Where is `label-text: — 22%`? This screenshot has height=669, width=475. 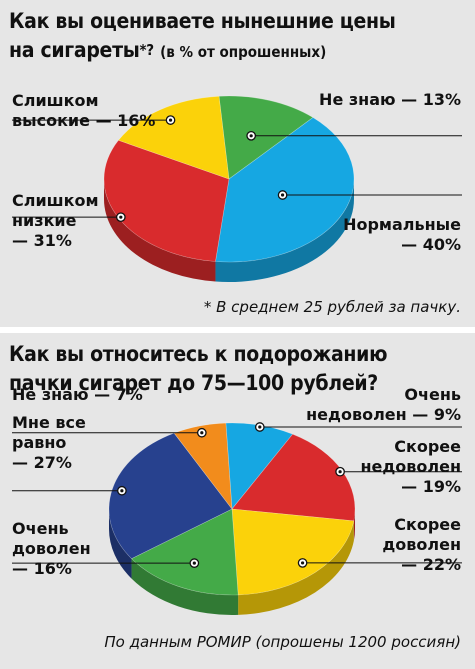
label-text: — 22% is located at coordinates (431, 564).